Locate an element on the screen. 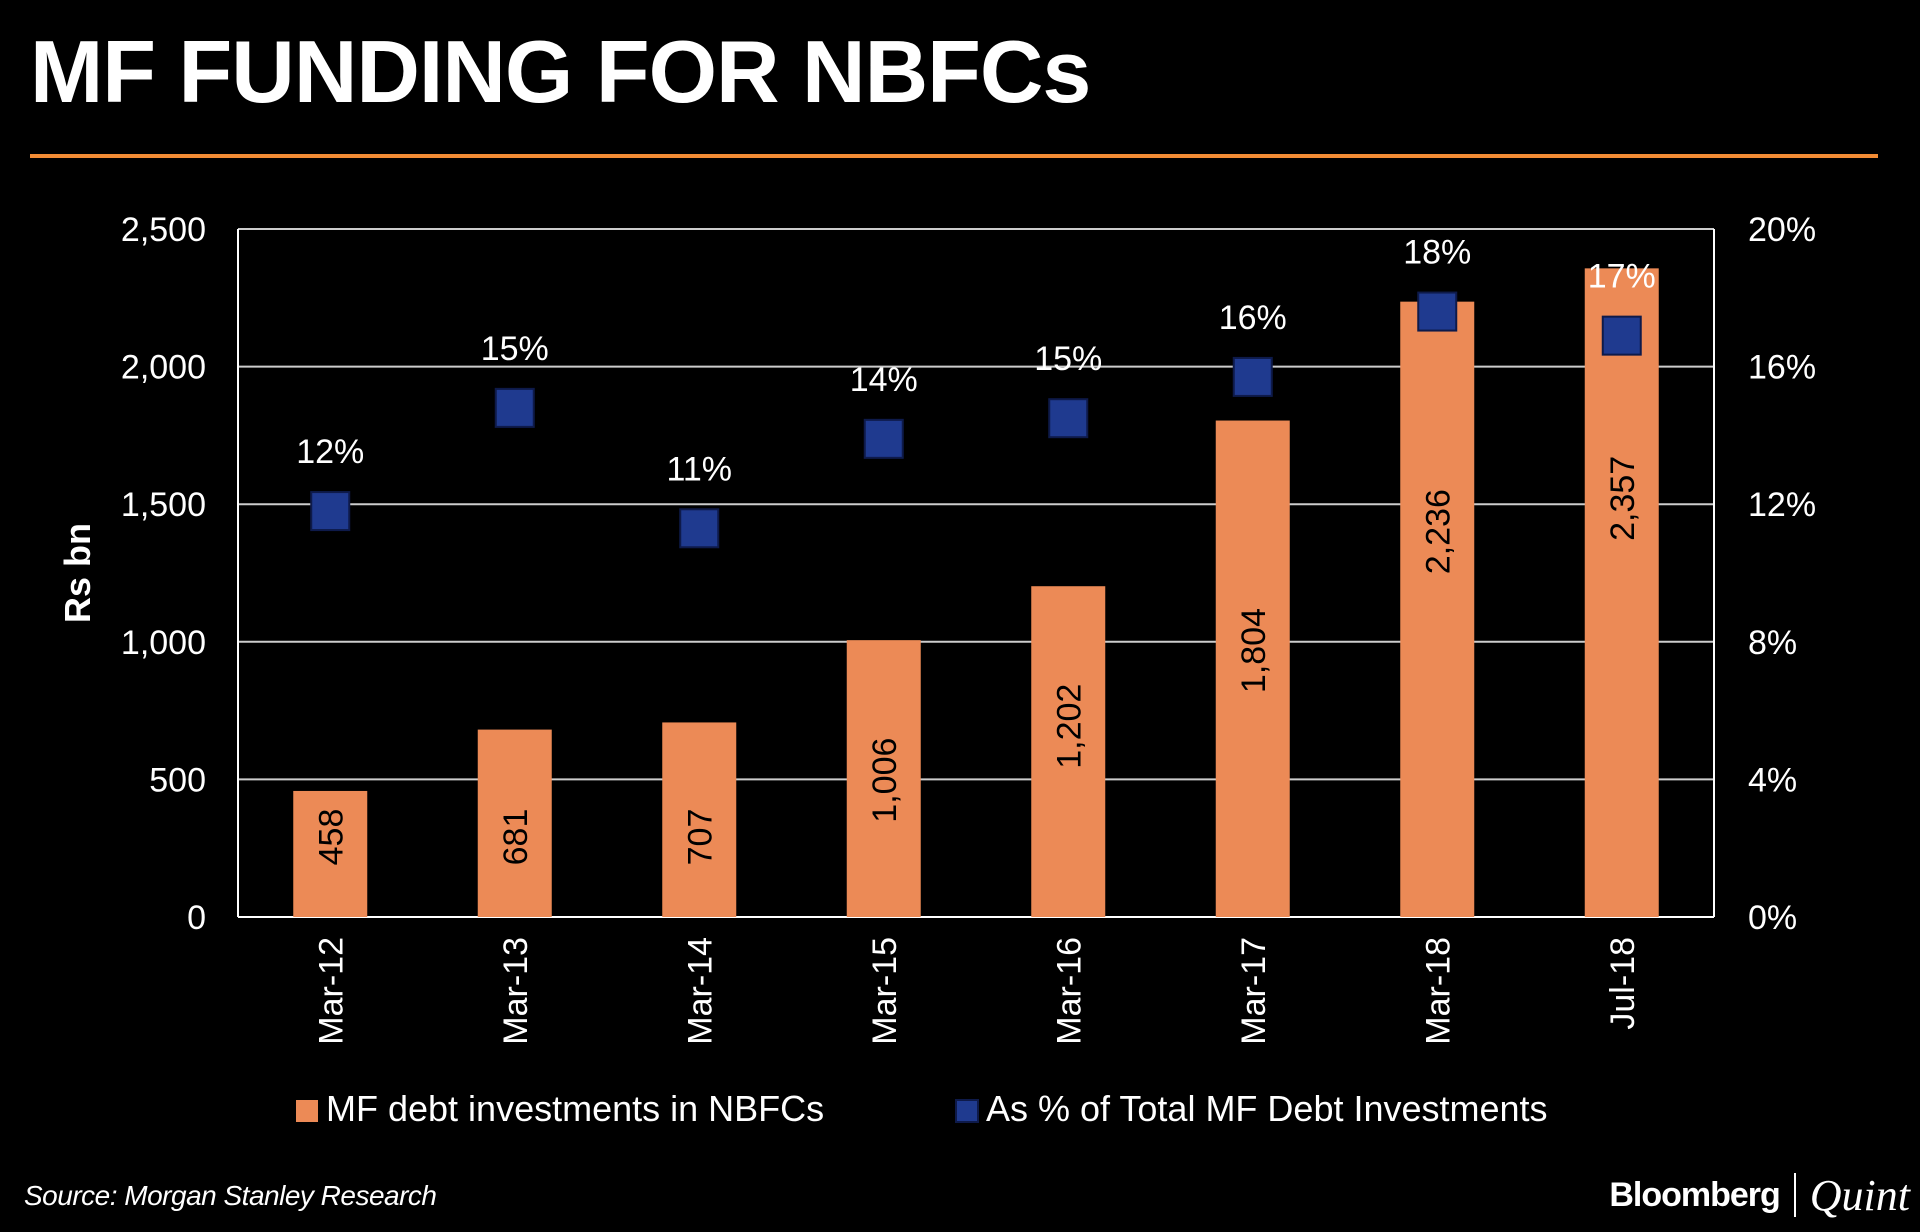 This screenshot has height=1232, width=1920. x-tick-label: Mar-14 is located at coordinates (700, 991).